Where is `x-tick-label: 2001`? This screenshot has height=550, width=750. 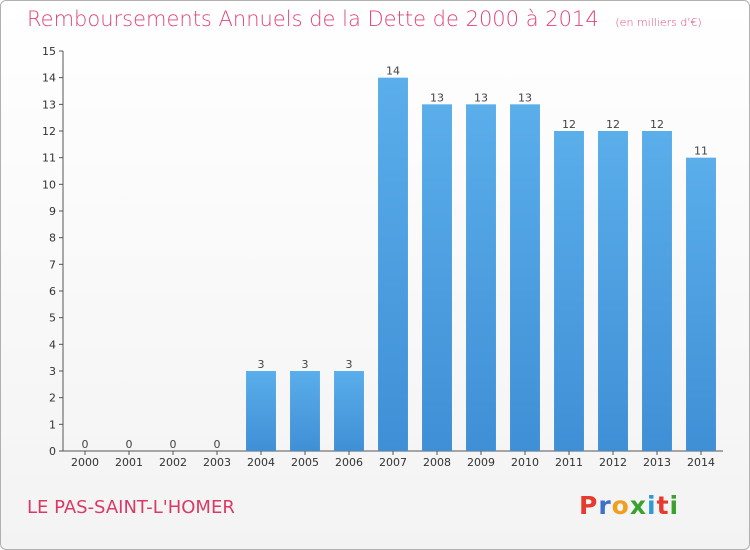
x-tick-label: 2001 is located at coordinates (129, 462).